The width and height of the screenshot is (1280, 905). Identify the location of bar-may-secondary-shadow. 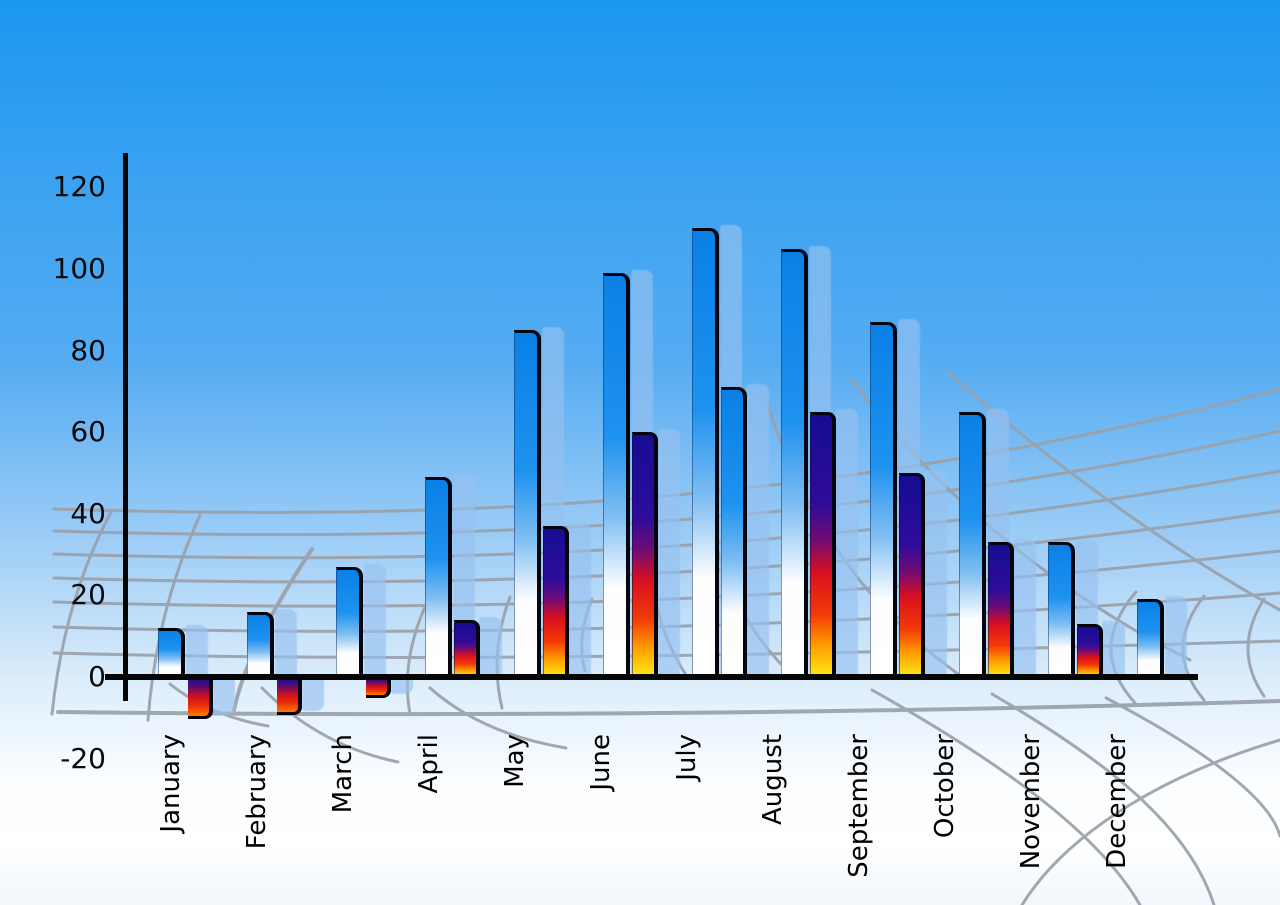
(579, 600).